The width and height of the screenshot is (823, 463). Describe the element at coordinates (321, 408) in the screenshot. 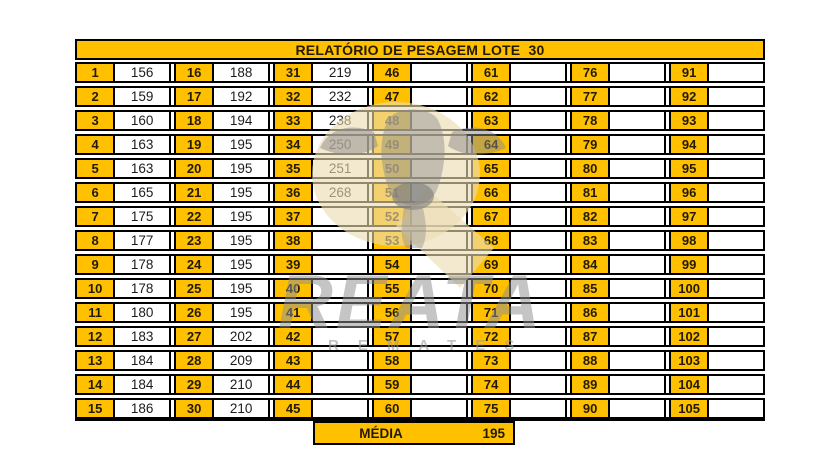

I see `cell-pair: 45` at that location.